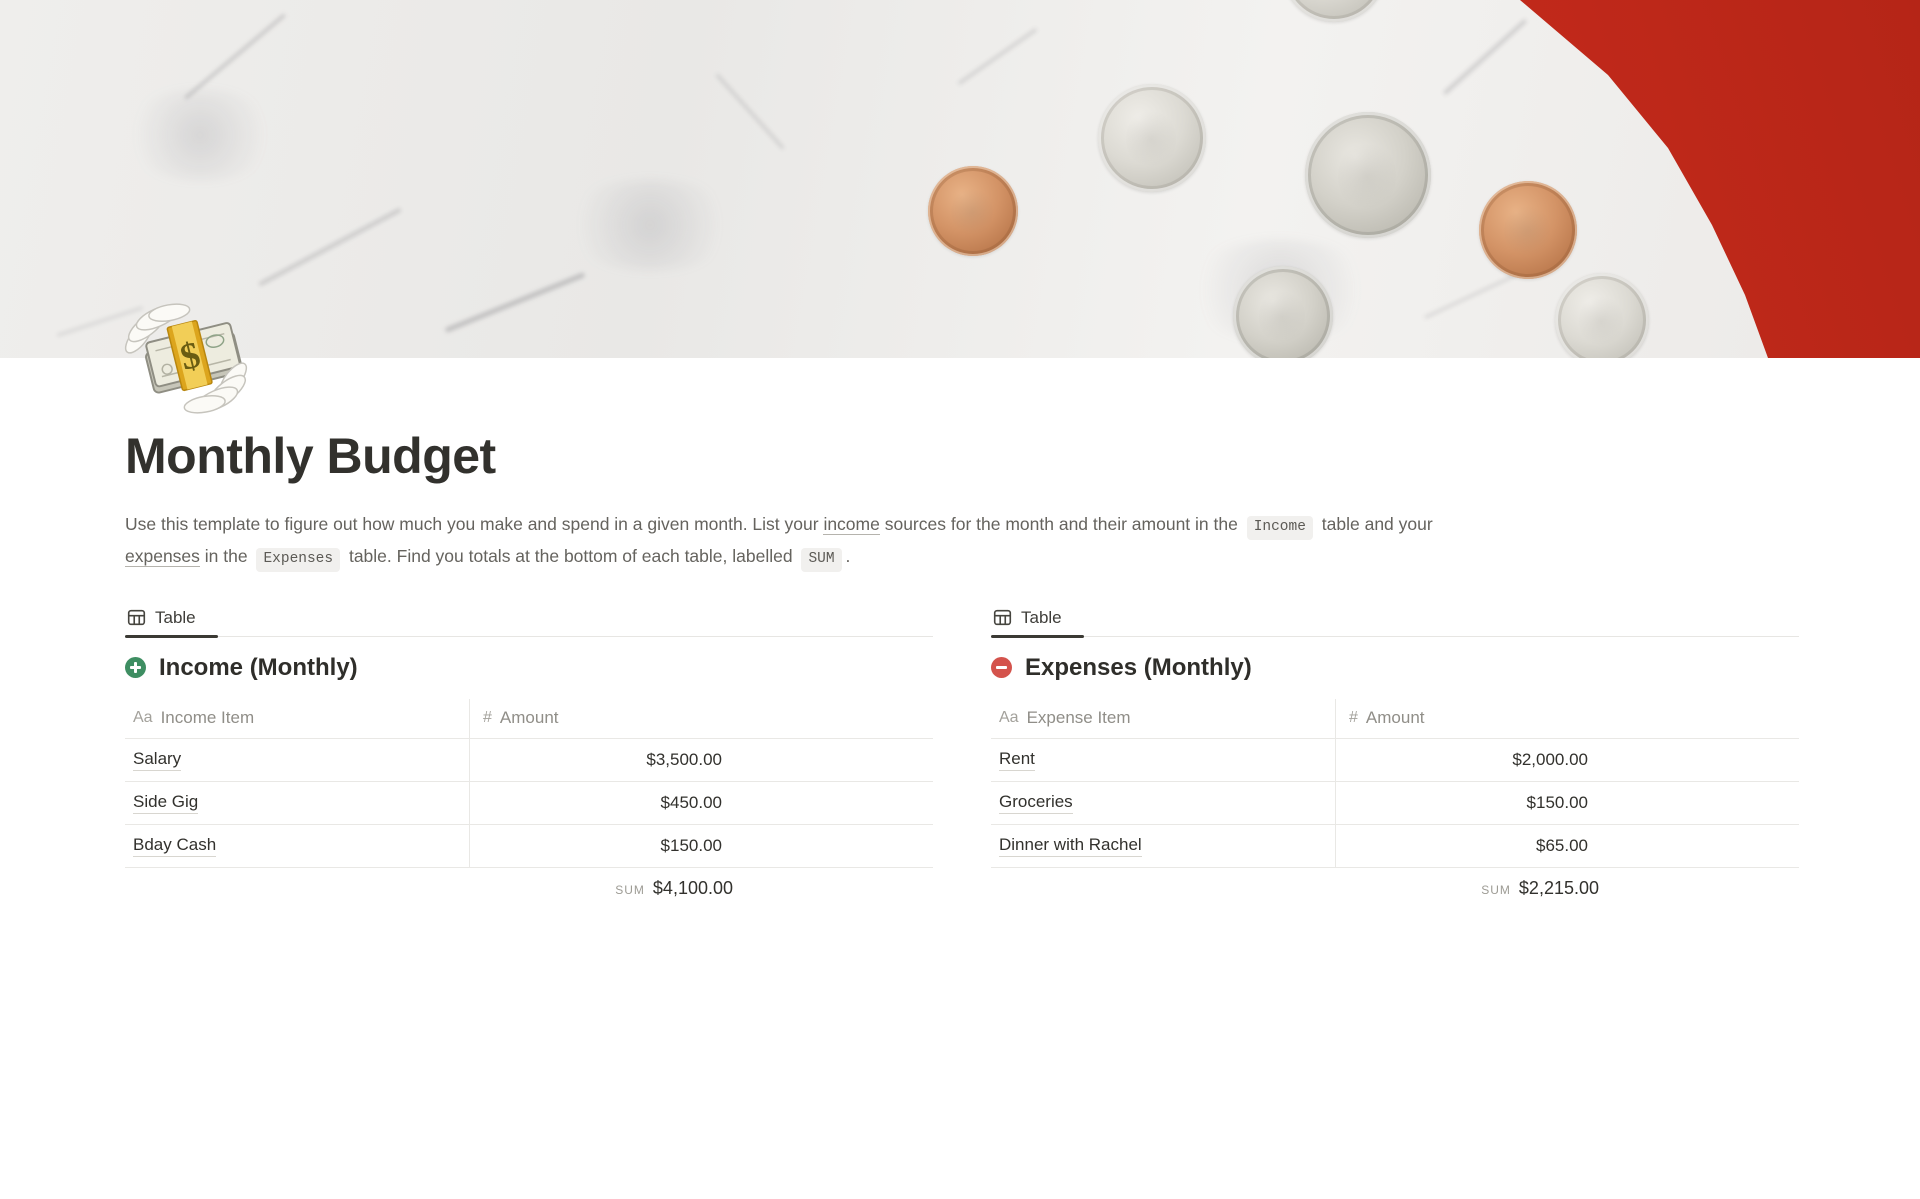  Describe the element at coordinates (1152, 138) in the screenshot. I see `coin-nickel` at that location.